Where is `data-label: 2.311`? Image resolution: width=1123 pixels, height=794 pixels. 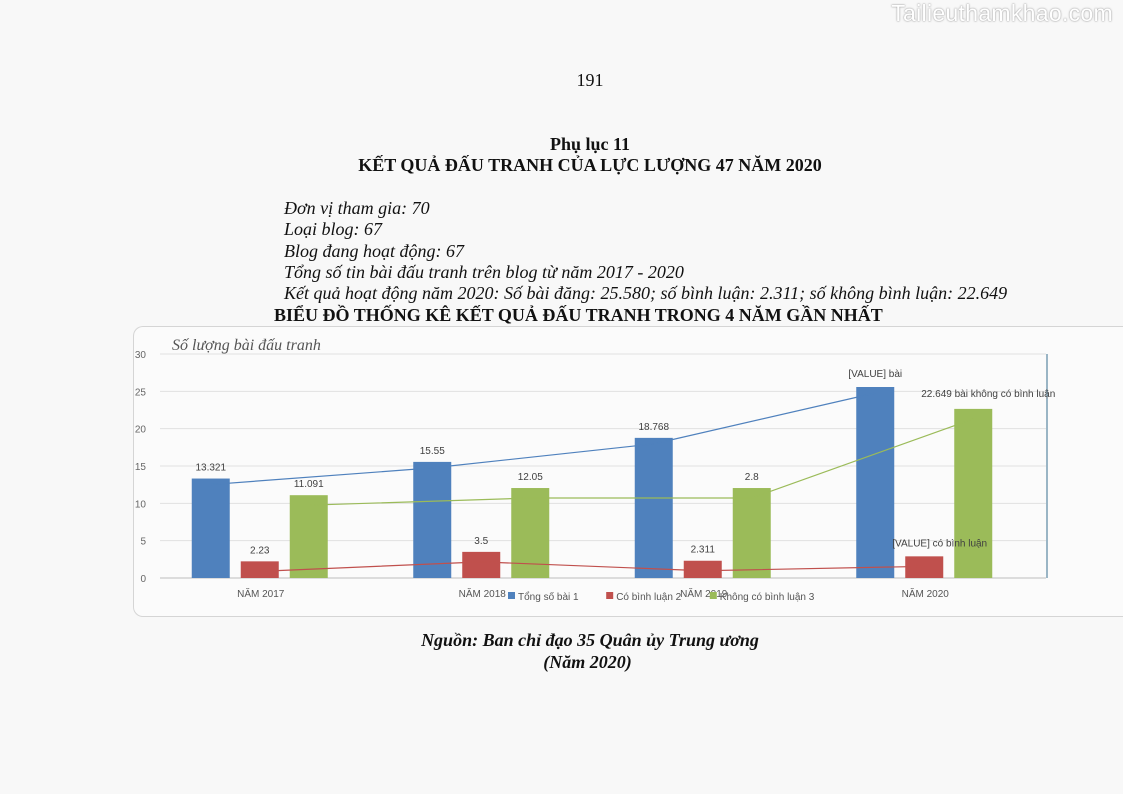 data-label: 2.311 is located at coordinates (703, 550).